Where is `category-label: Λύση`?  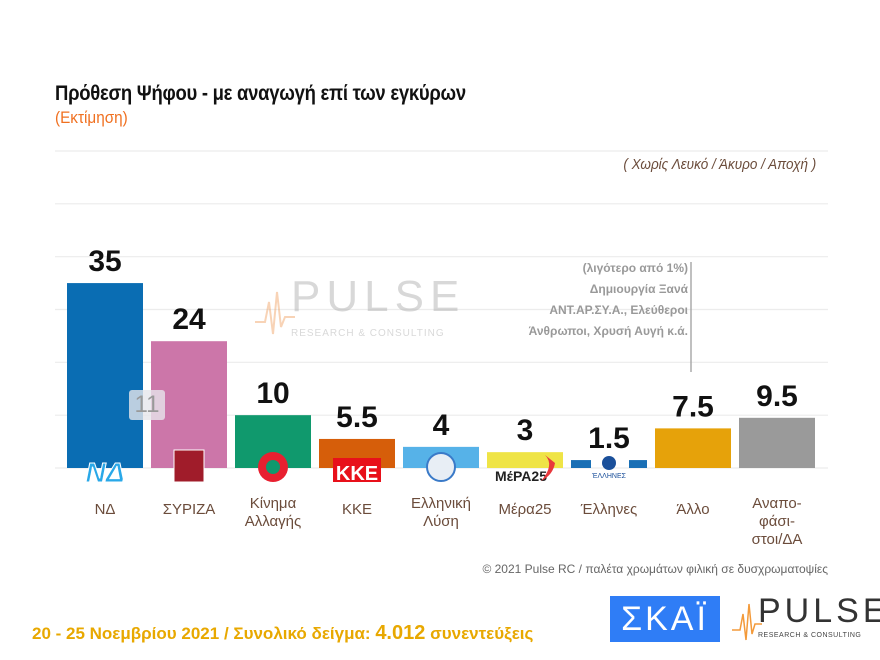 category-label: Λύση is located at coordinates (441, 521).